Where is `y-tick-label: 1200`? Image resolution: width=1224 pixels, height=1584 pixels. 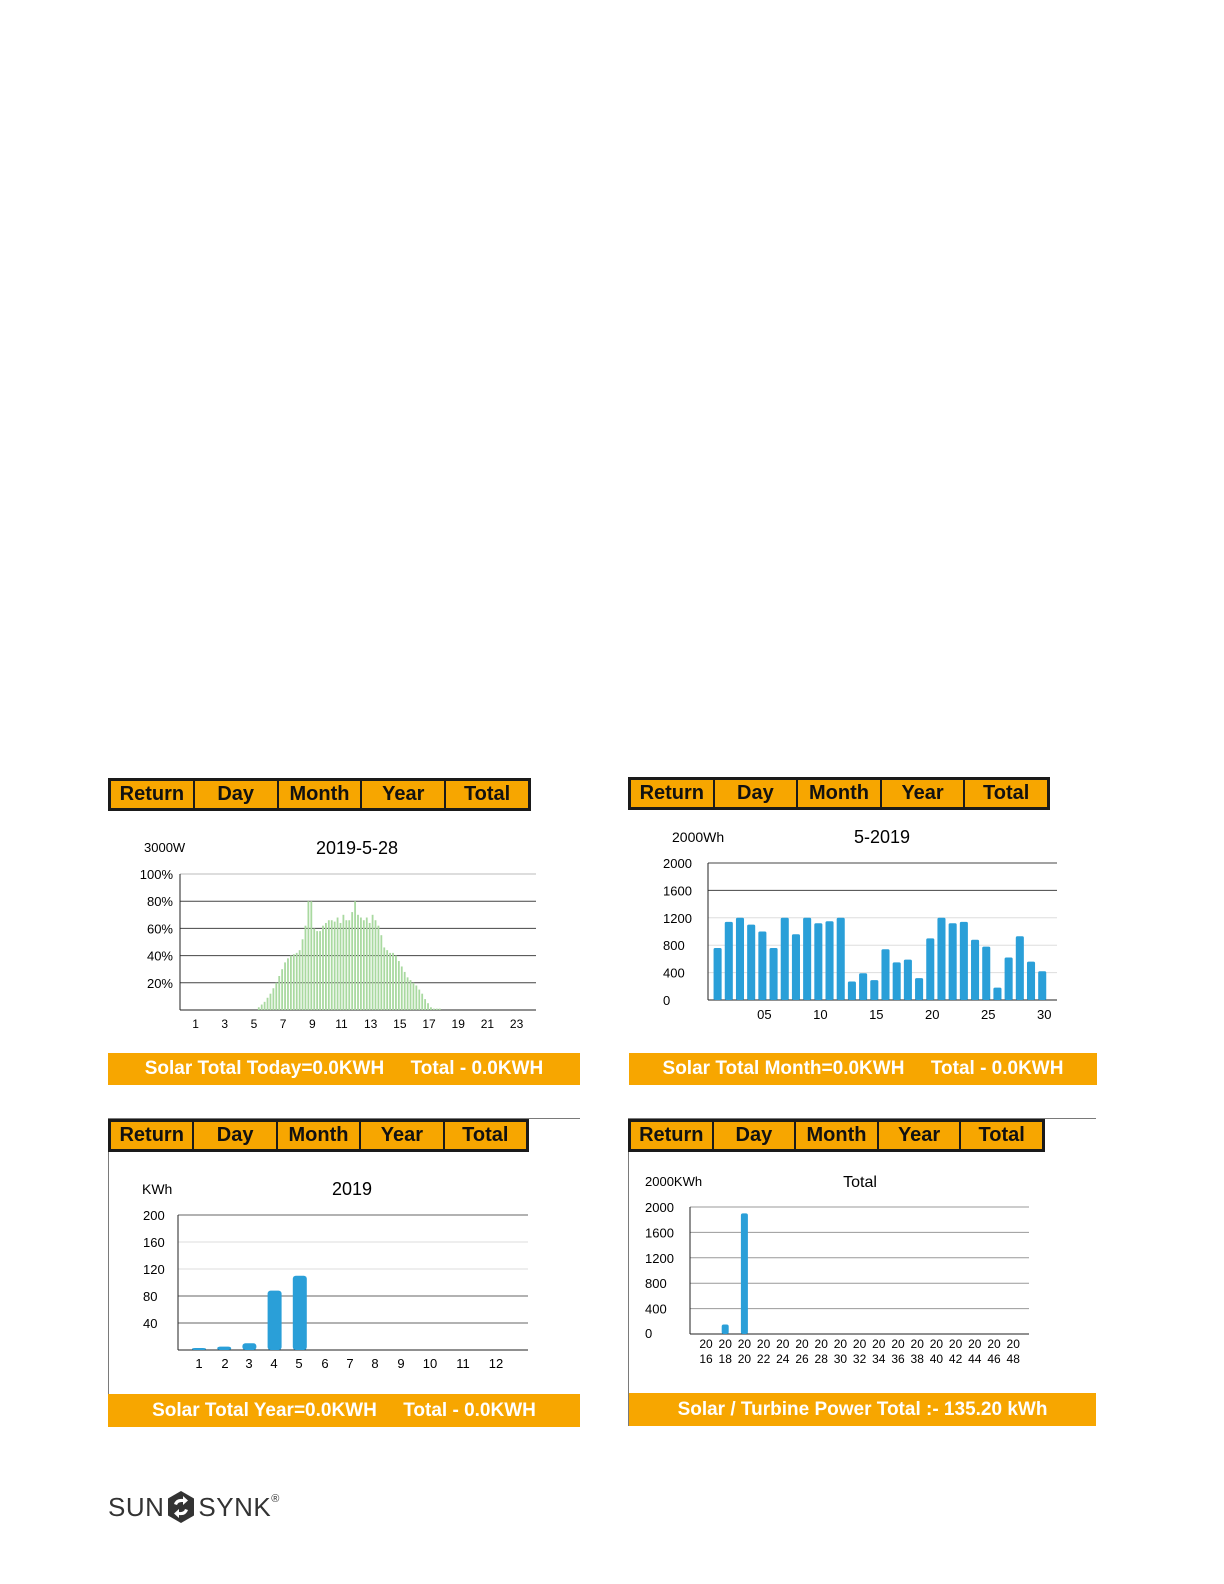 y-tick-label: 1200 is located at coordinates (677, 918).